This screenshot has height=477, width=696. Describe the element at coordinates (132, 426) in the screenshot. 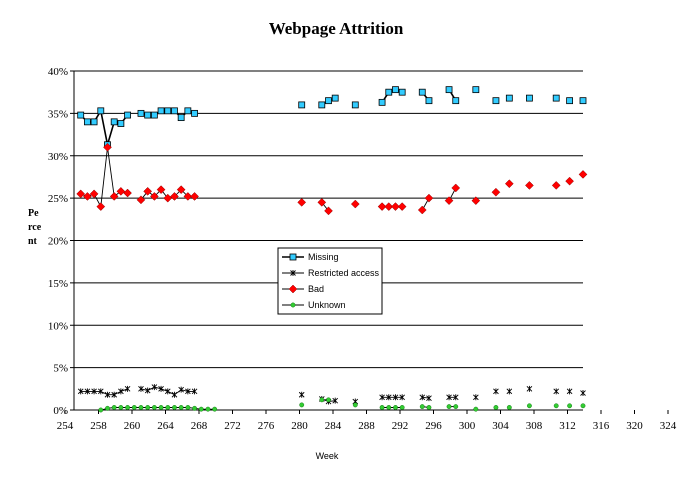

I see `x-tick-label: 260` at that location.